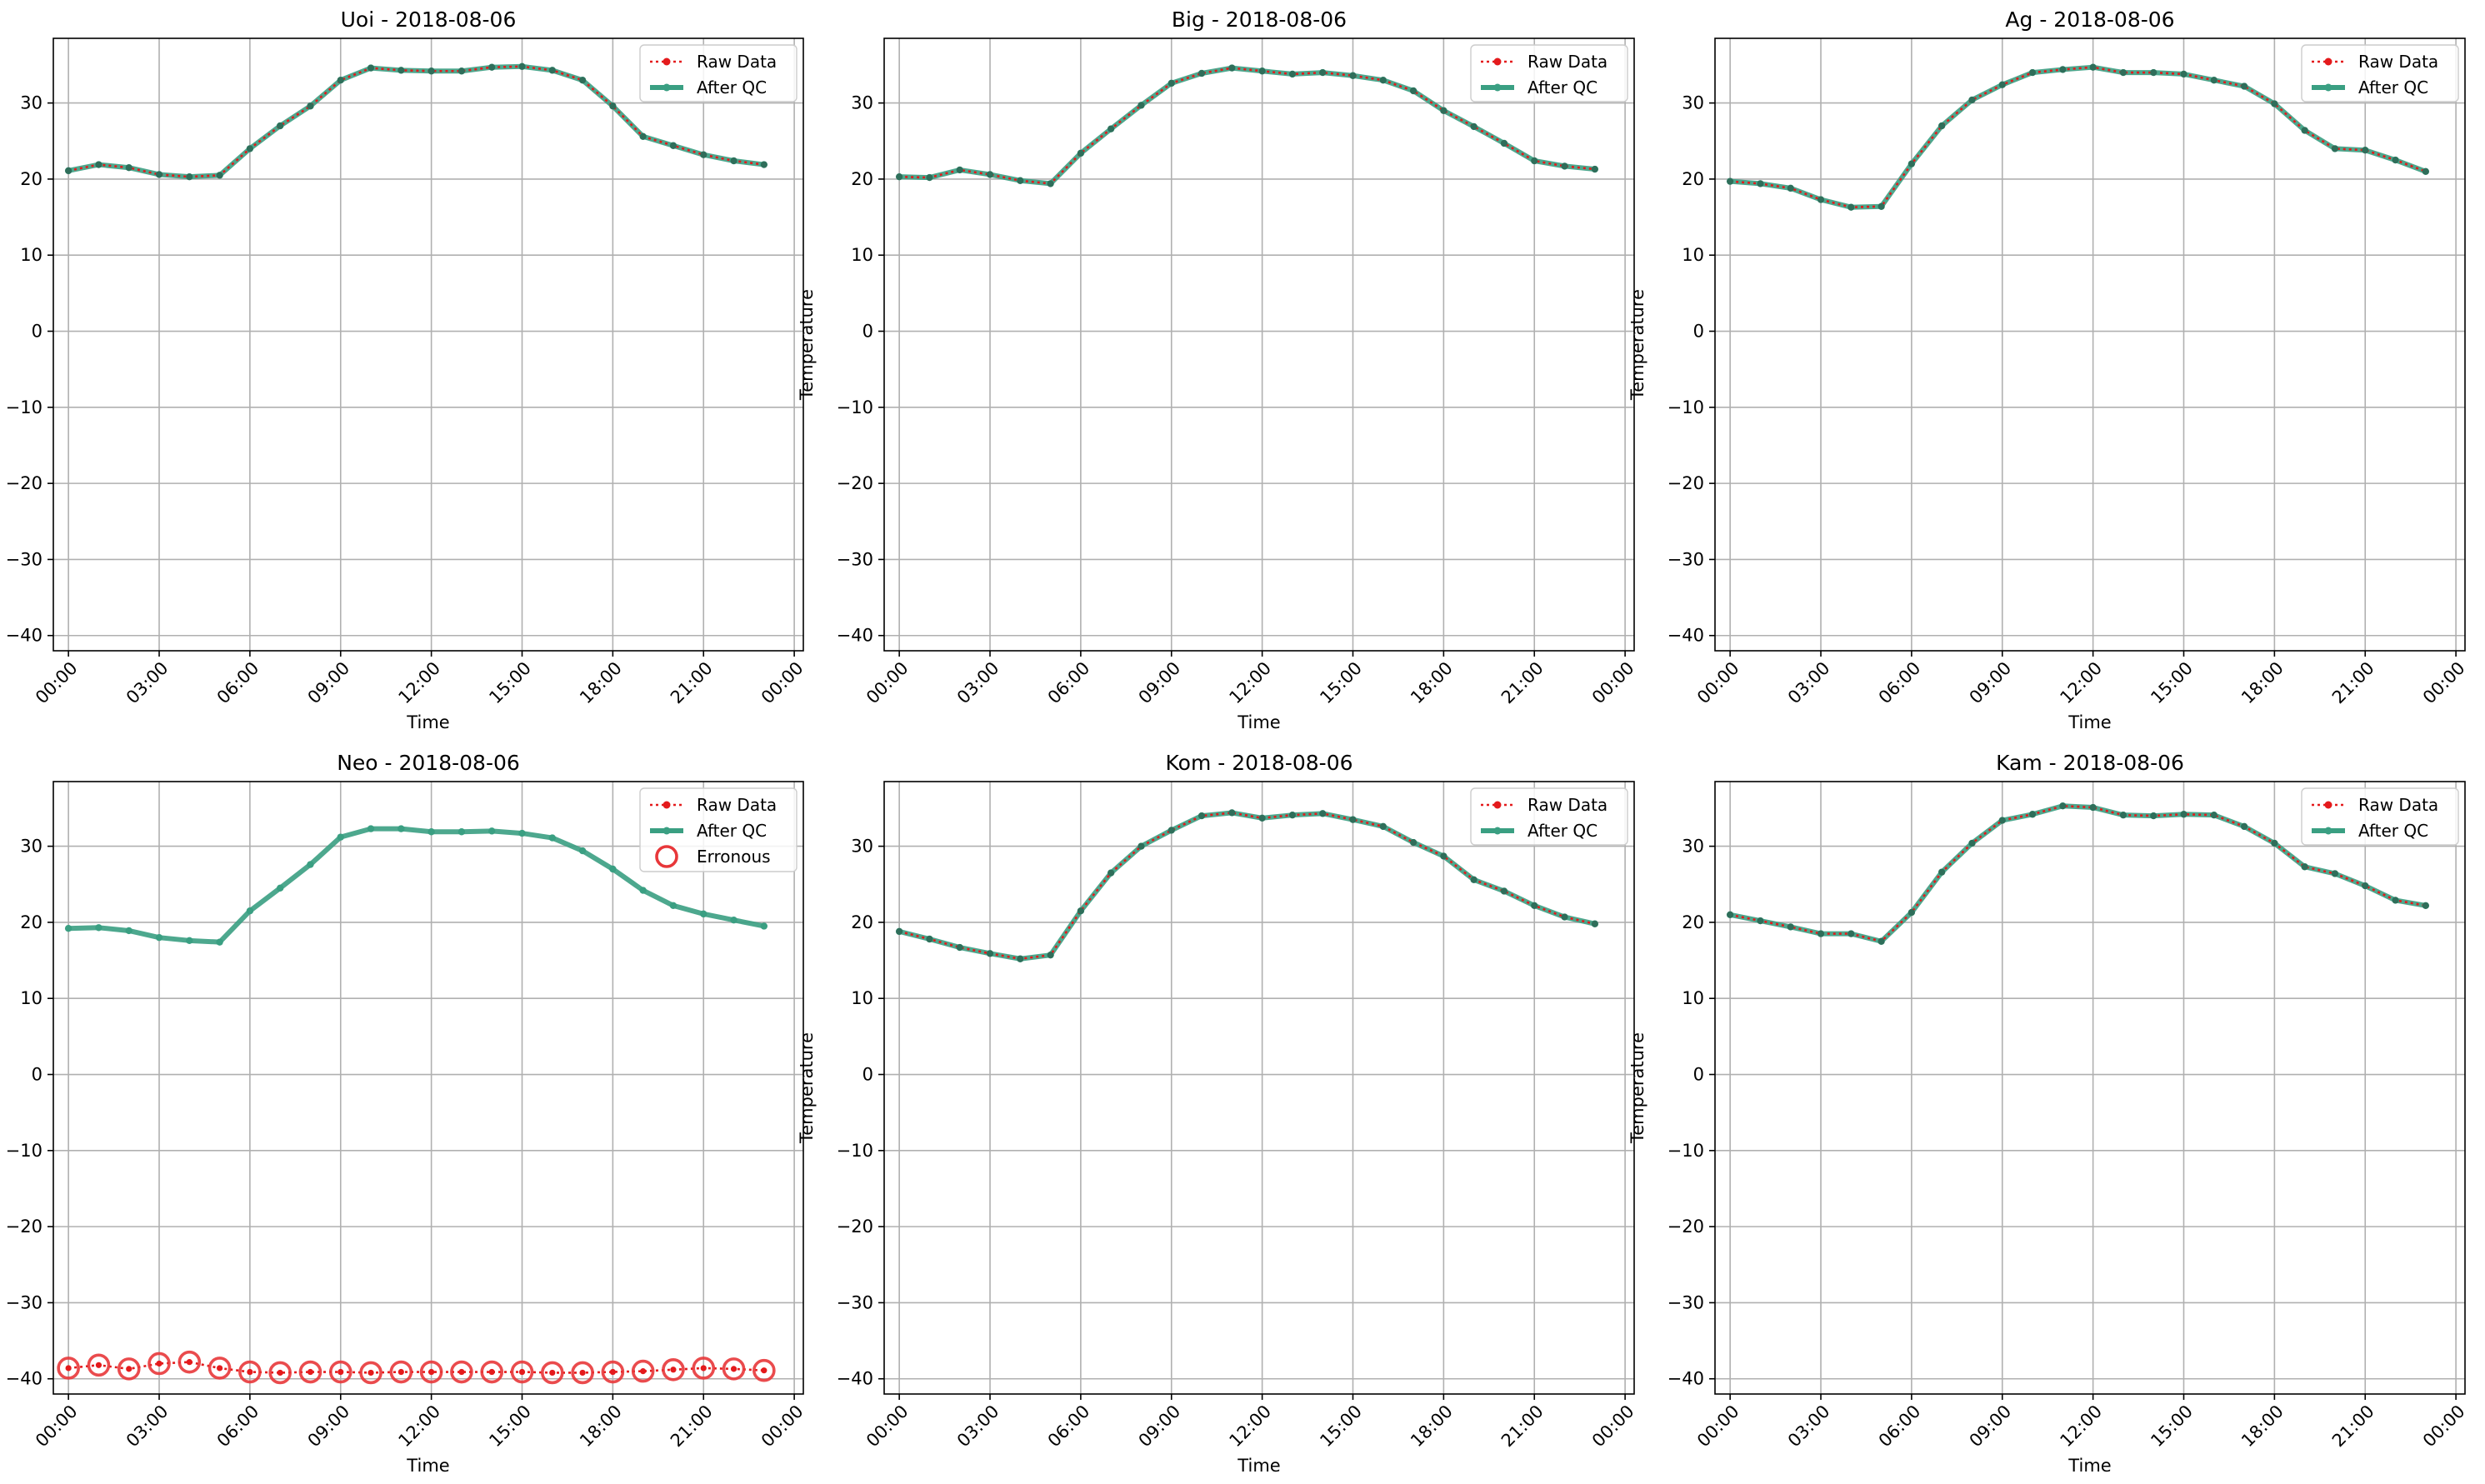 This screenshot has height=1484, width=2485. I want to click on y-tick-label: 0, so click(37, 332).